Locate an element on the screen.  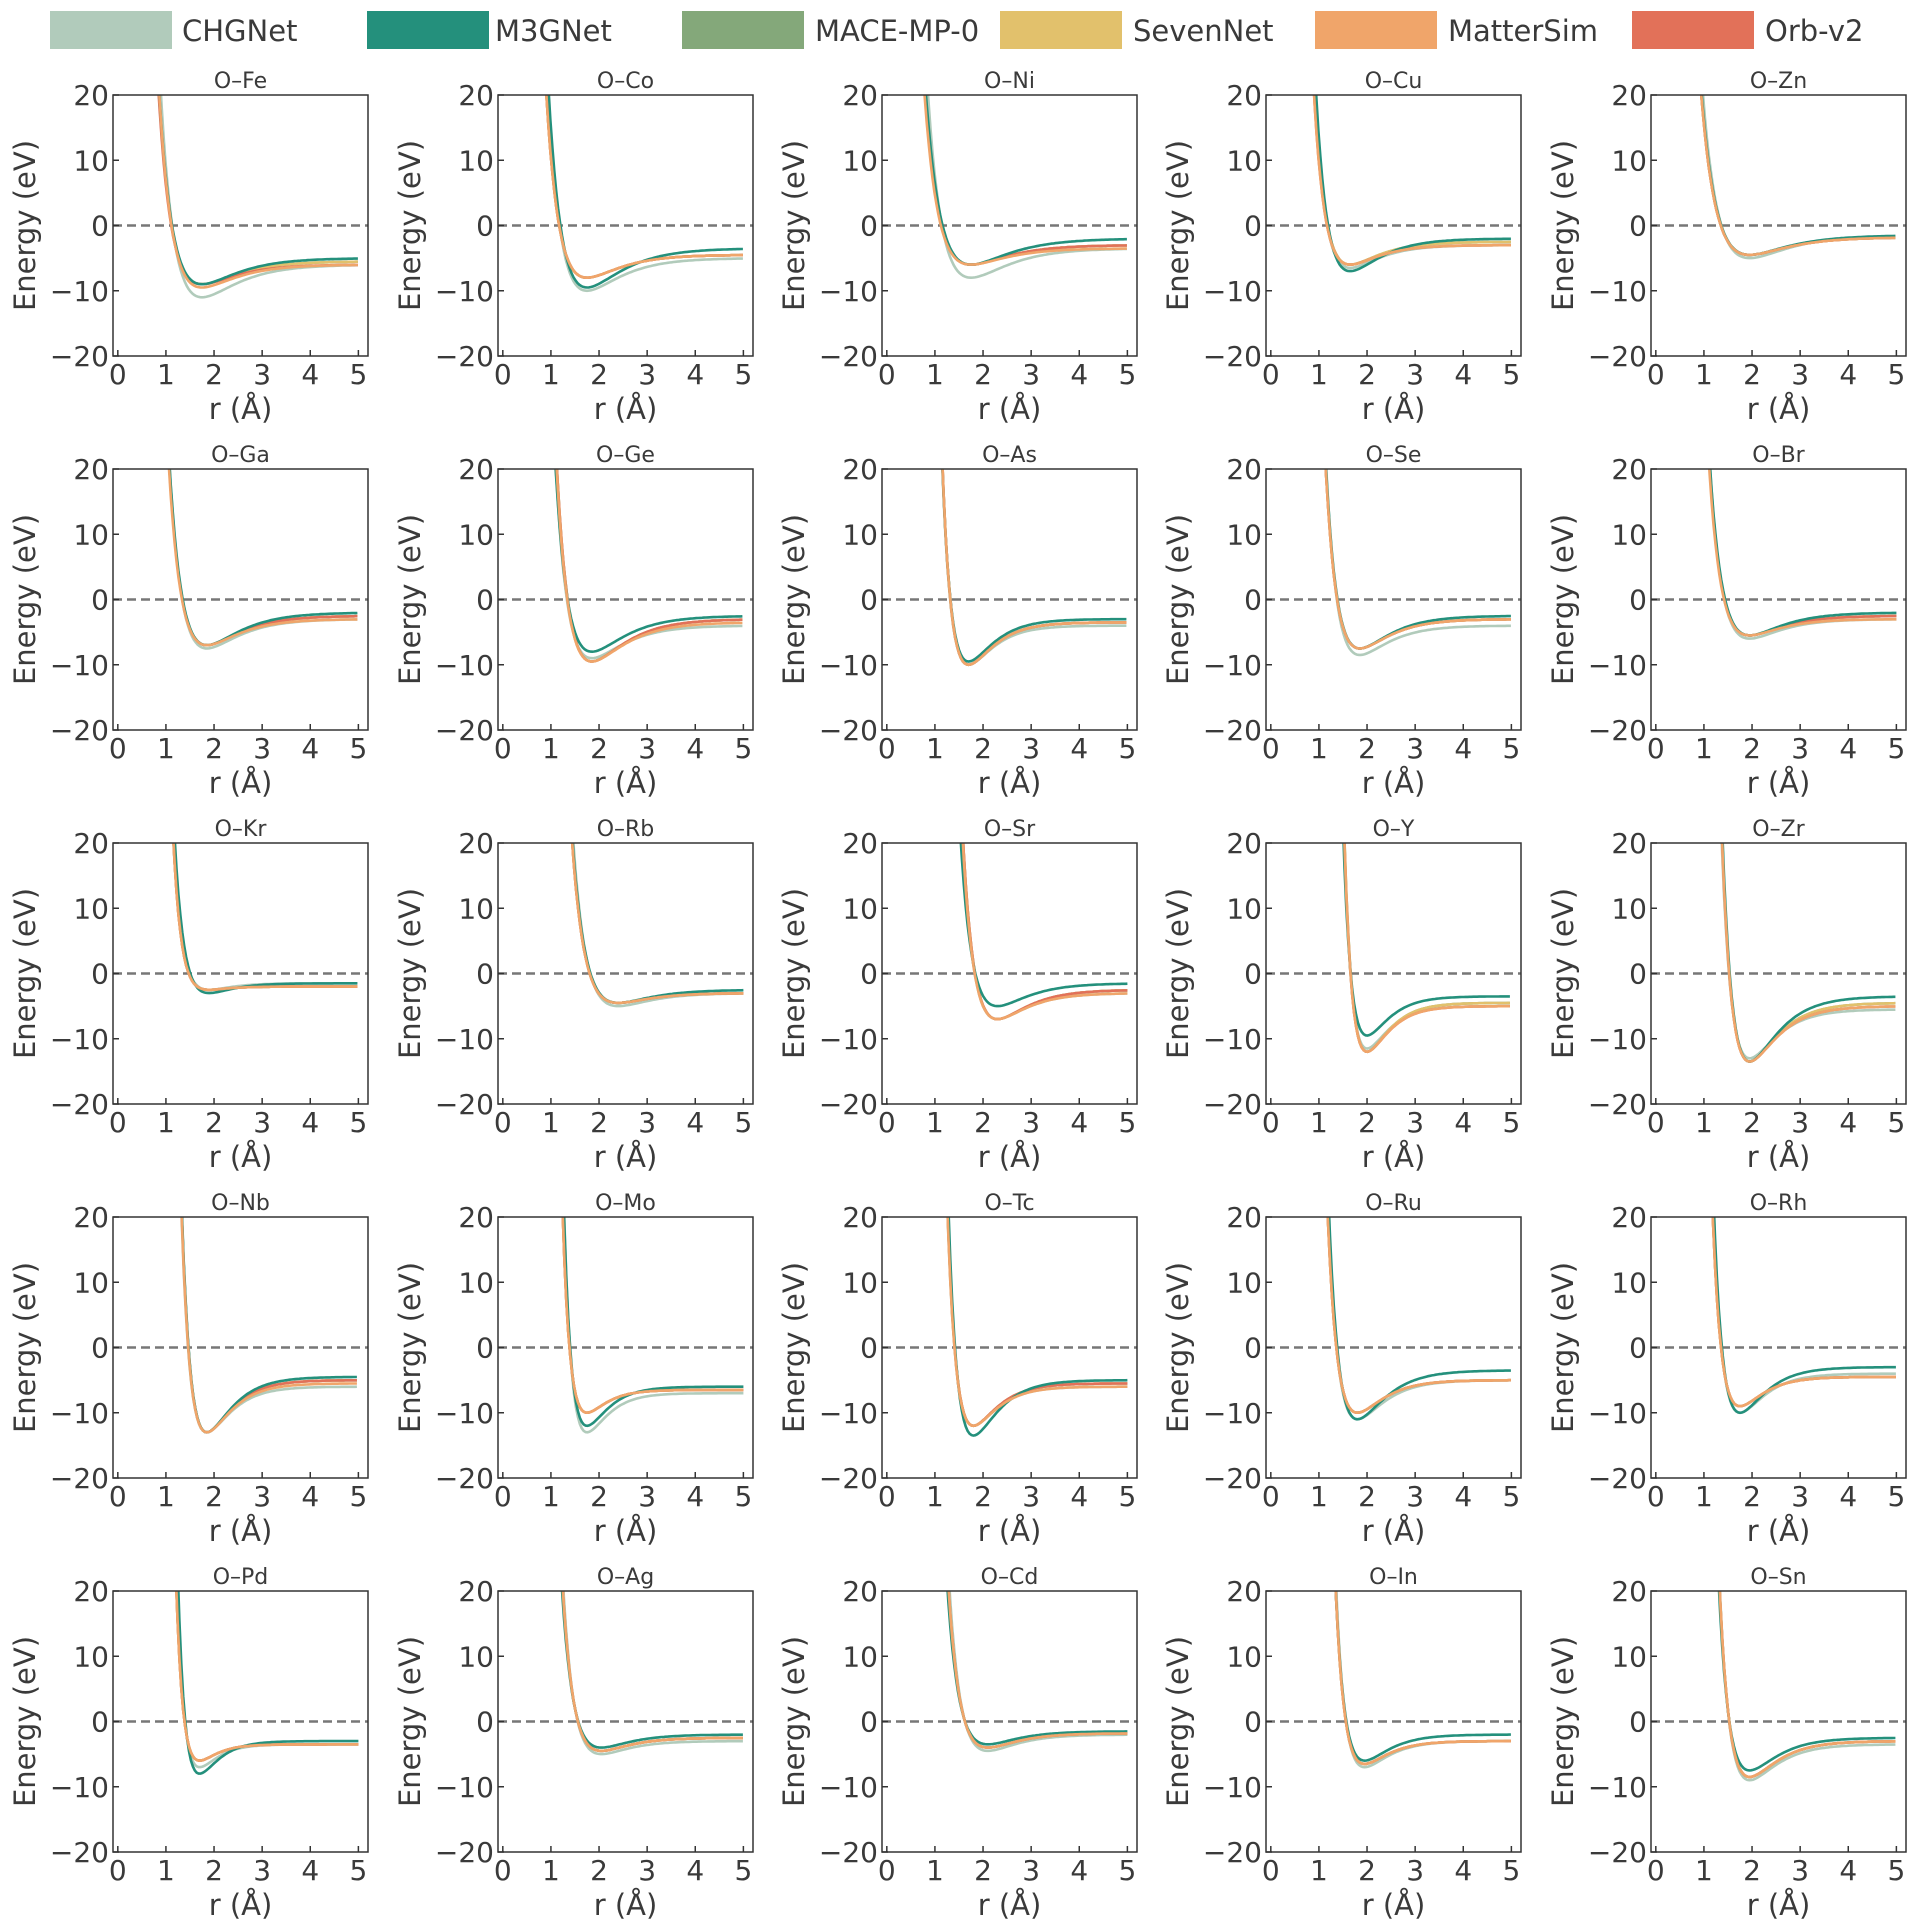
legend-label: Orb-v2 is located at coordinates (1814, 31).